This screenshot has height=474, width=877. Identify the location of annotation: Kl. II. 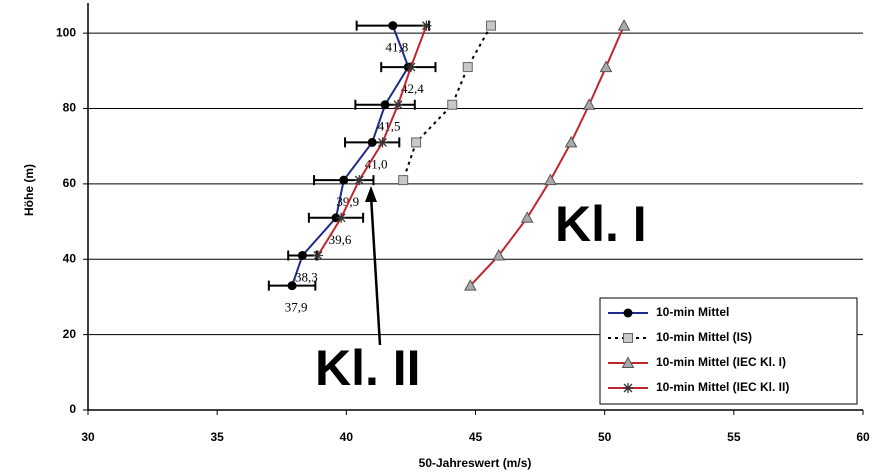
(368, 368).